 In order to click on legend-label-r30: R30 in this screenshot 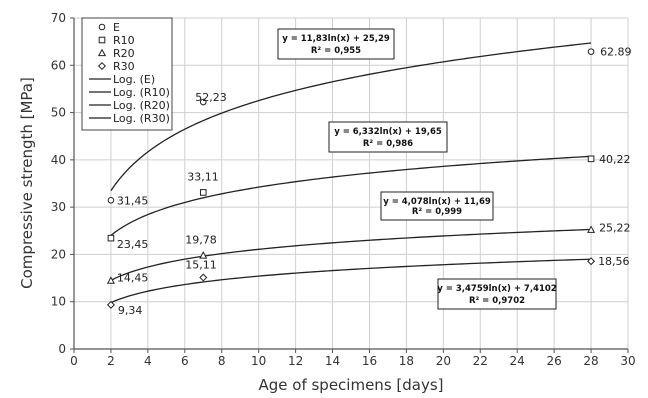, I will do `click(124, 66)`.